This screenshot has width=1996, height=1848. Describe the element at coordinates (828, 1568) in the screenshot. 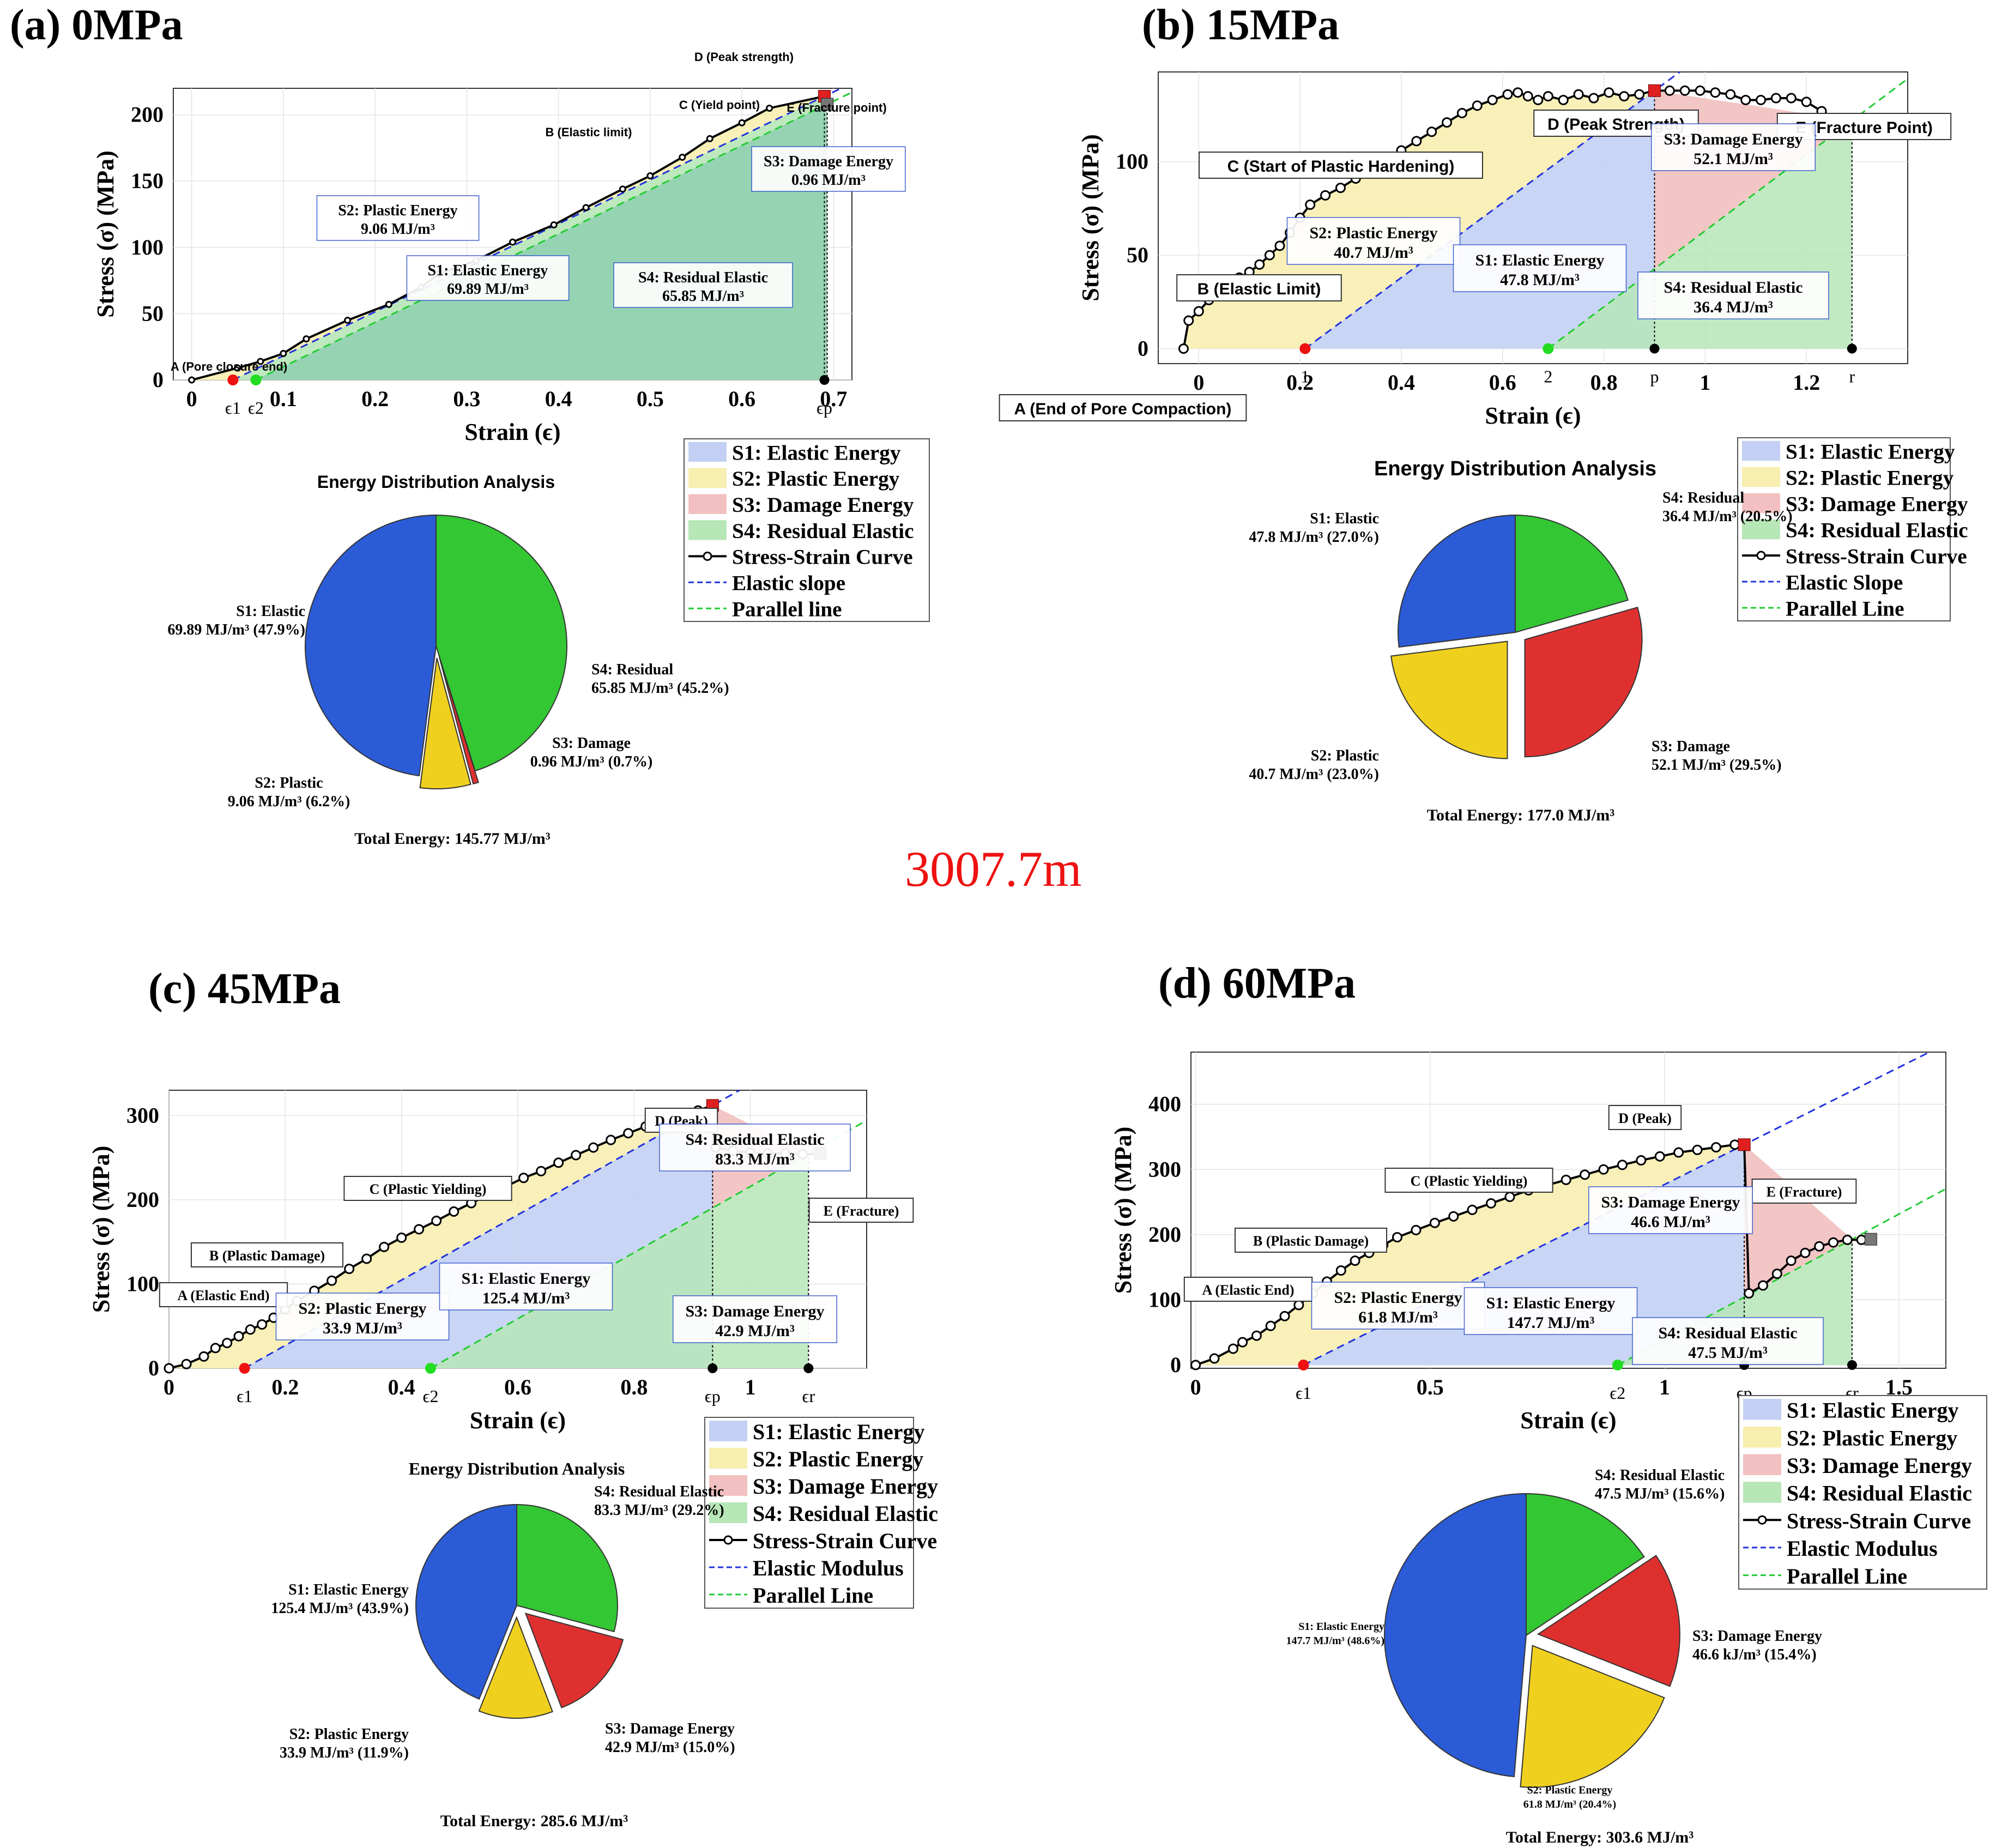

I see `legend-label: Elastic Modulus` at that location.